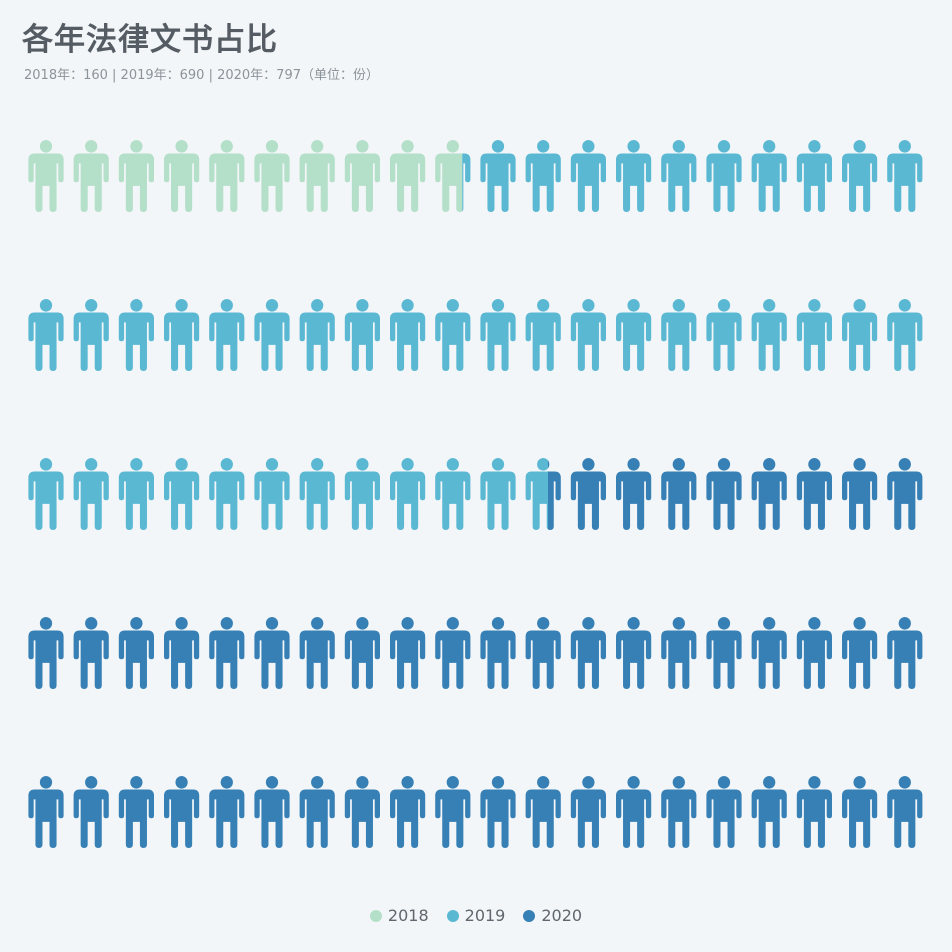  I want to click on legend-item-2019: 2019, so click(476, 915).